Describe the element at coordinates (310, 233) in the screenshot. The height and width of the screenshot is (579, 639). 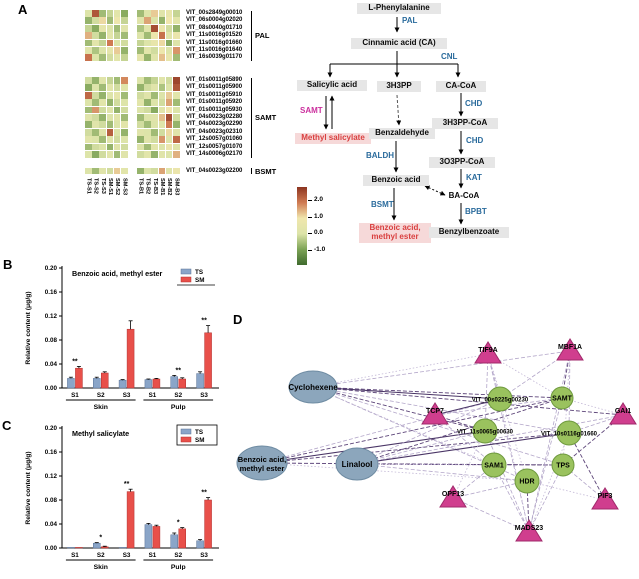
I see `colorbar-tick` at that location.